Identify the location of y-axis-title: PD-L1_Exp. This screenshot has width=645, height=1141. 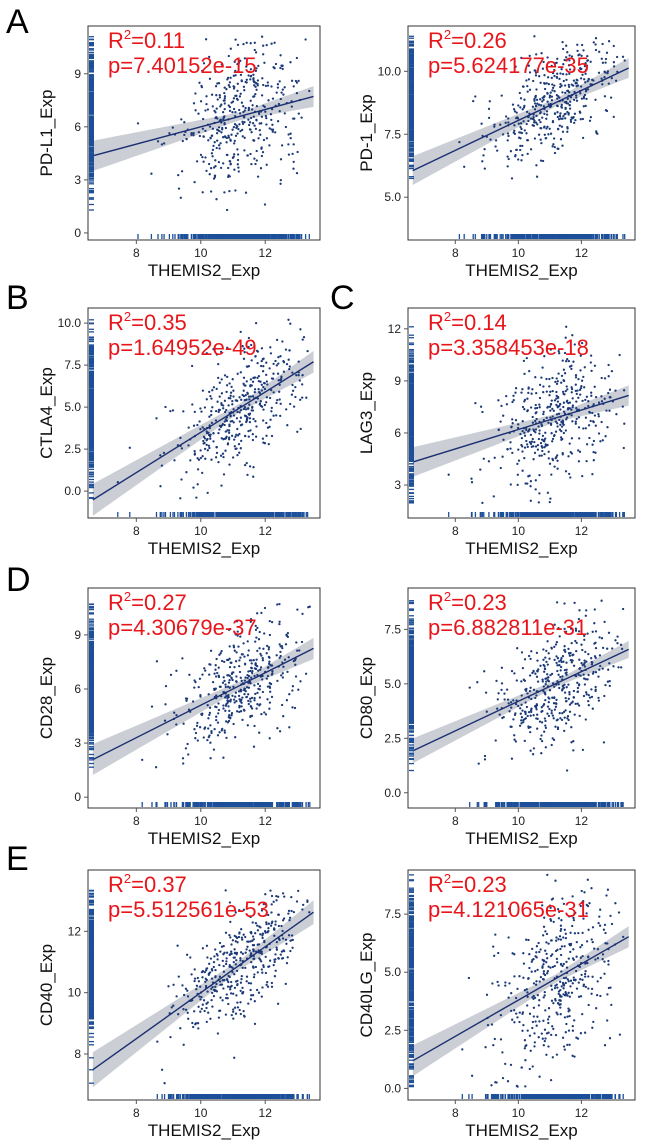
(46, 133).